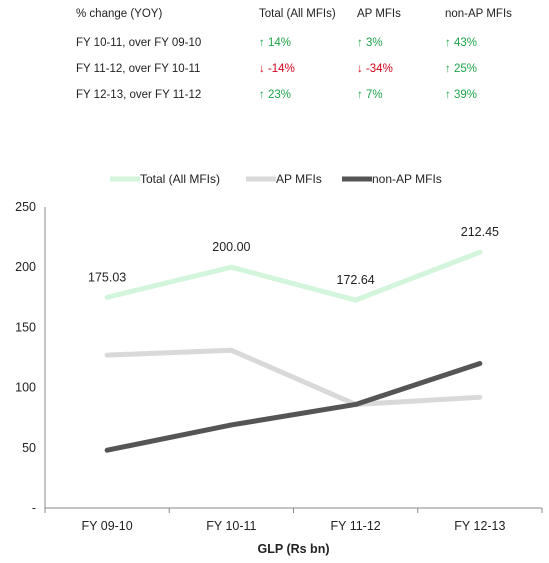  Describe the element at coordinates (275, 95) in the screenshot. I see `table-change-cell: ↑ 23%` at that location.